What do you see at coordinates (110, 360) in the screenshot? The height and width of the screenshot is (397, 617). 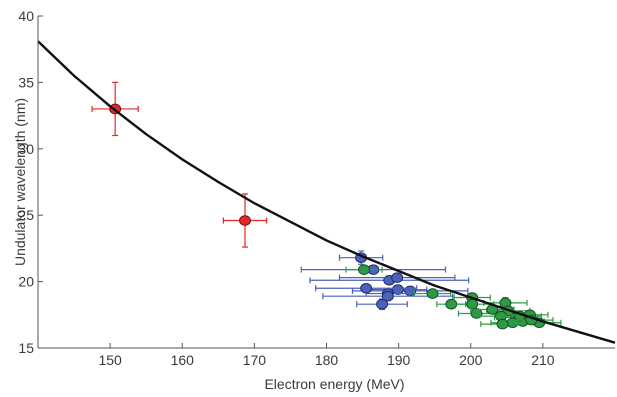 I see `x-tick-label: 150` at bounding box center [110, 360].